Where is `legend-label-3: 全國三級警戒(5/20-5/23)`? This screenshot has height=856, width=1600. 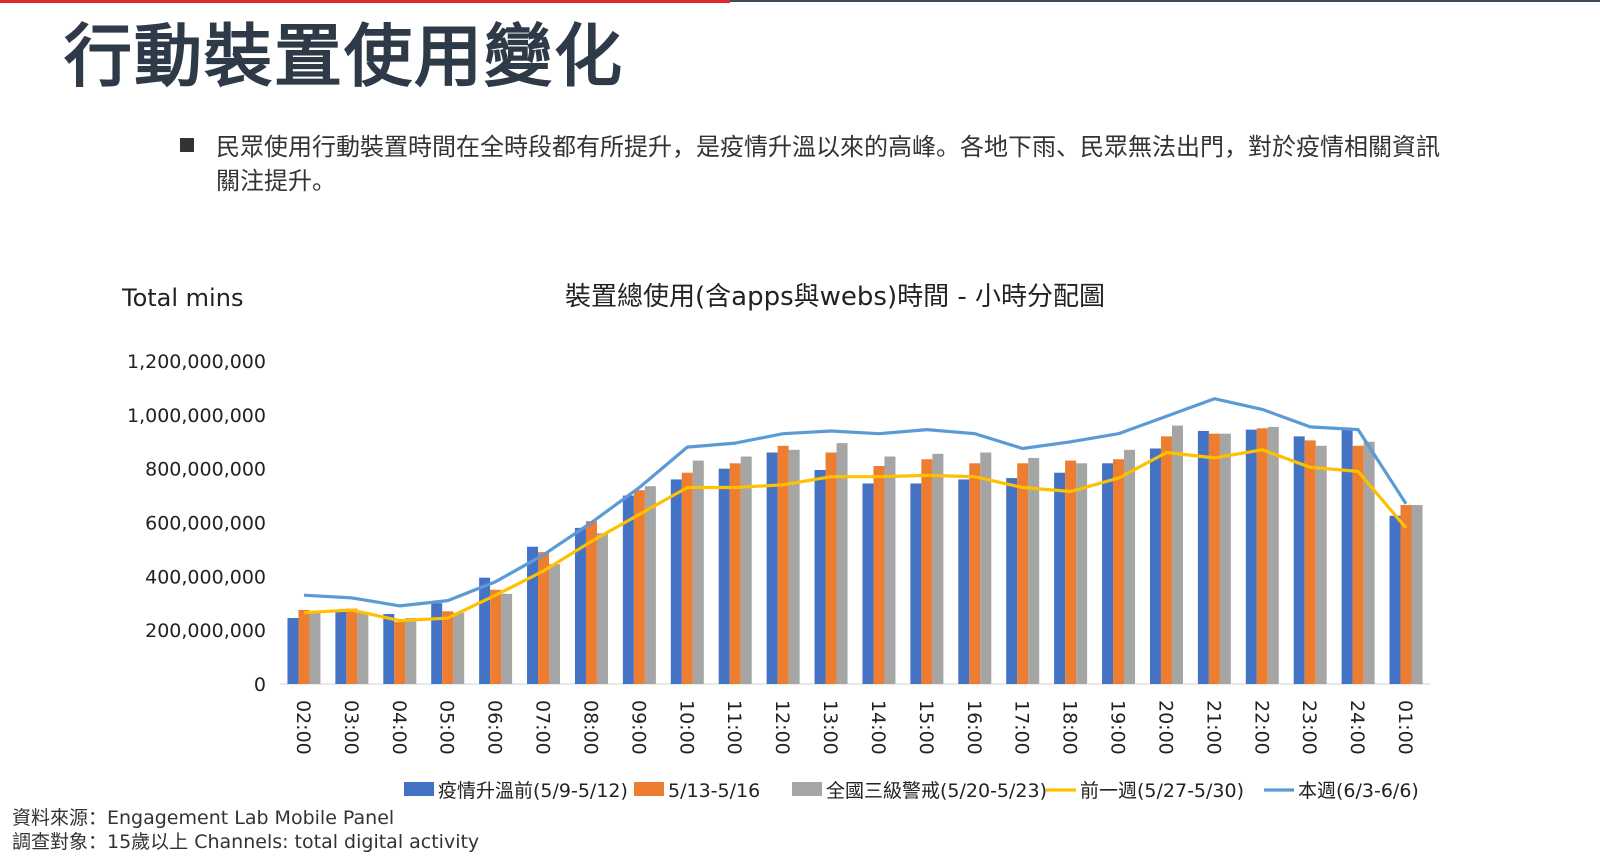
legend-label-3: 全國三級警戒(5/20-5/23) is located at coordinates (936, 791).